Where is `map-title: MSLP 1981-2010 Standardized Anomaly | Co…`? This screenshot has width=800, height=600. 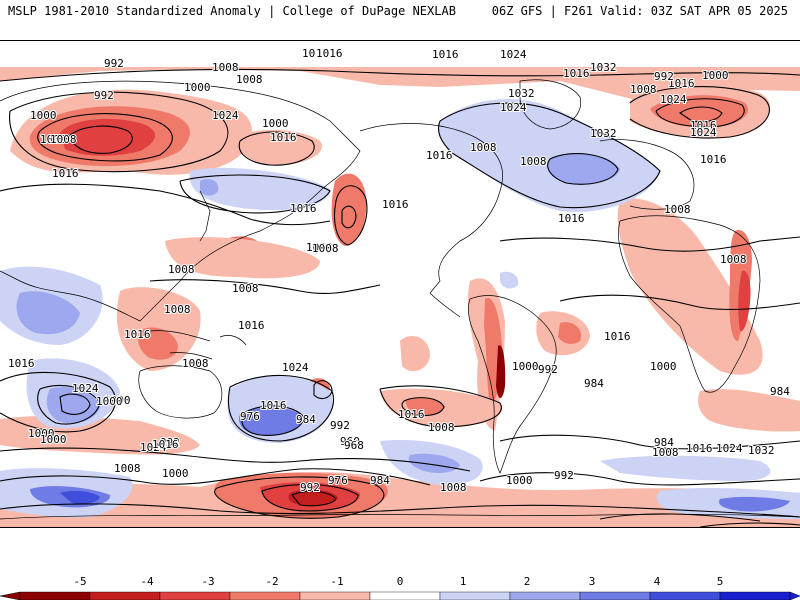 map-title: MSLP 1981-2010 Standardized Anomaly | Co… is located at coordinates (232, 11).